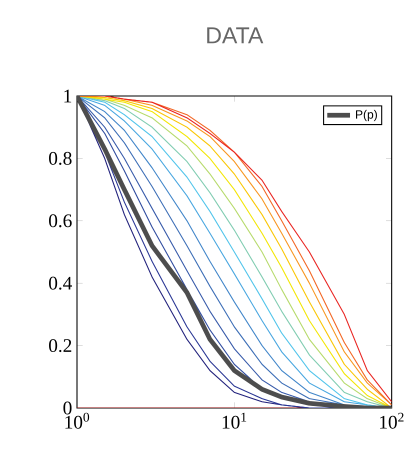 The height and width of the screenshot is (456, 405). I want to click on y-tick-label: 1, so click(68, 96).